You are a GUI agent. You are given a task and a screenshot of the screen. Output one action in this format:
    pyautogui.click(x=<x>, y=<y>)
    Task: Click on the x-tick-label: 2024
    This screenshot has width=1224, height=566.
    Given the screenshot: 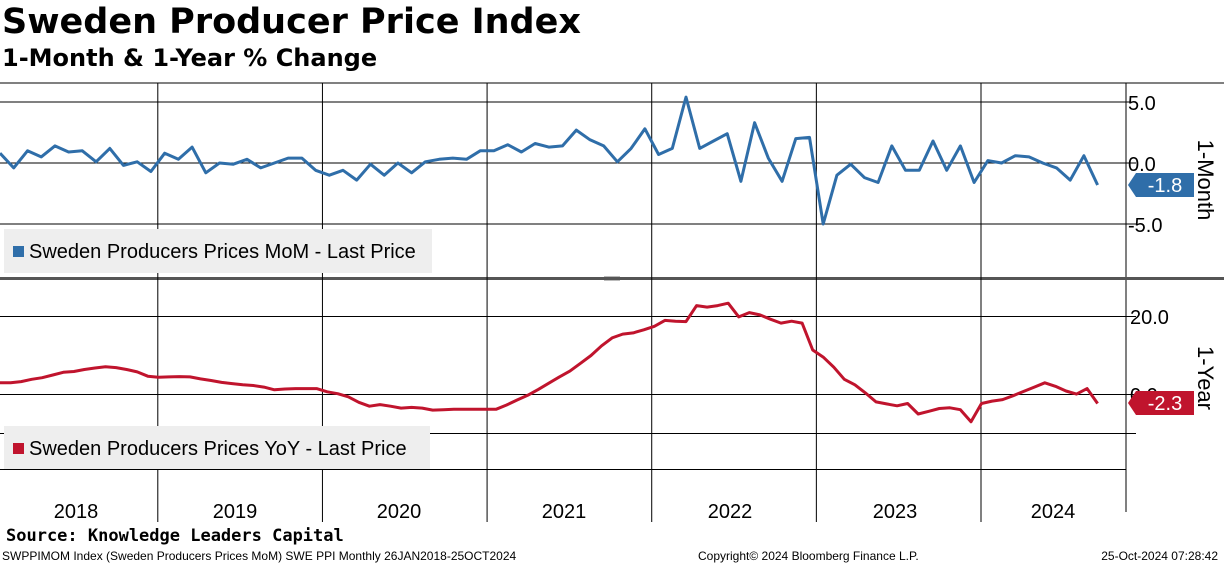 What is the action you would take?
    pyautogui.click(x=1053, y=512)
    